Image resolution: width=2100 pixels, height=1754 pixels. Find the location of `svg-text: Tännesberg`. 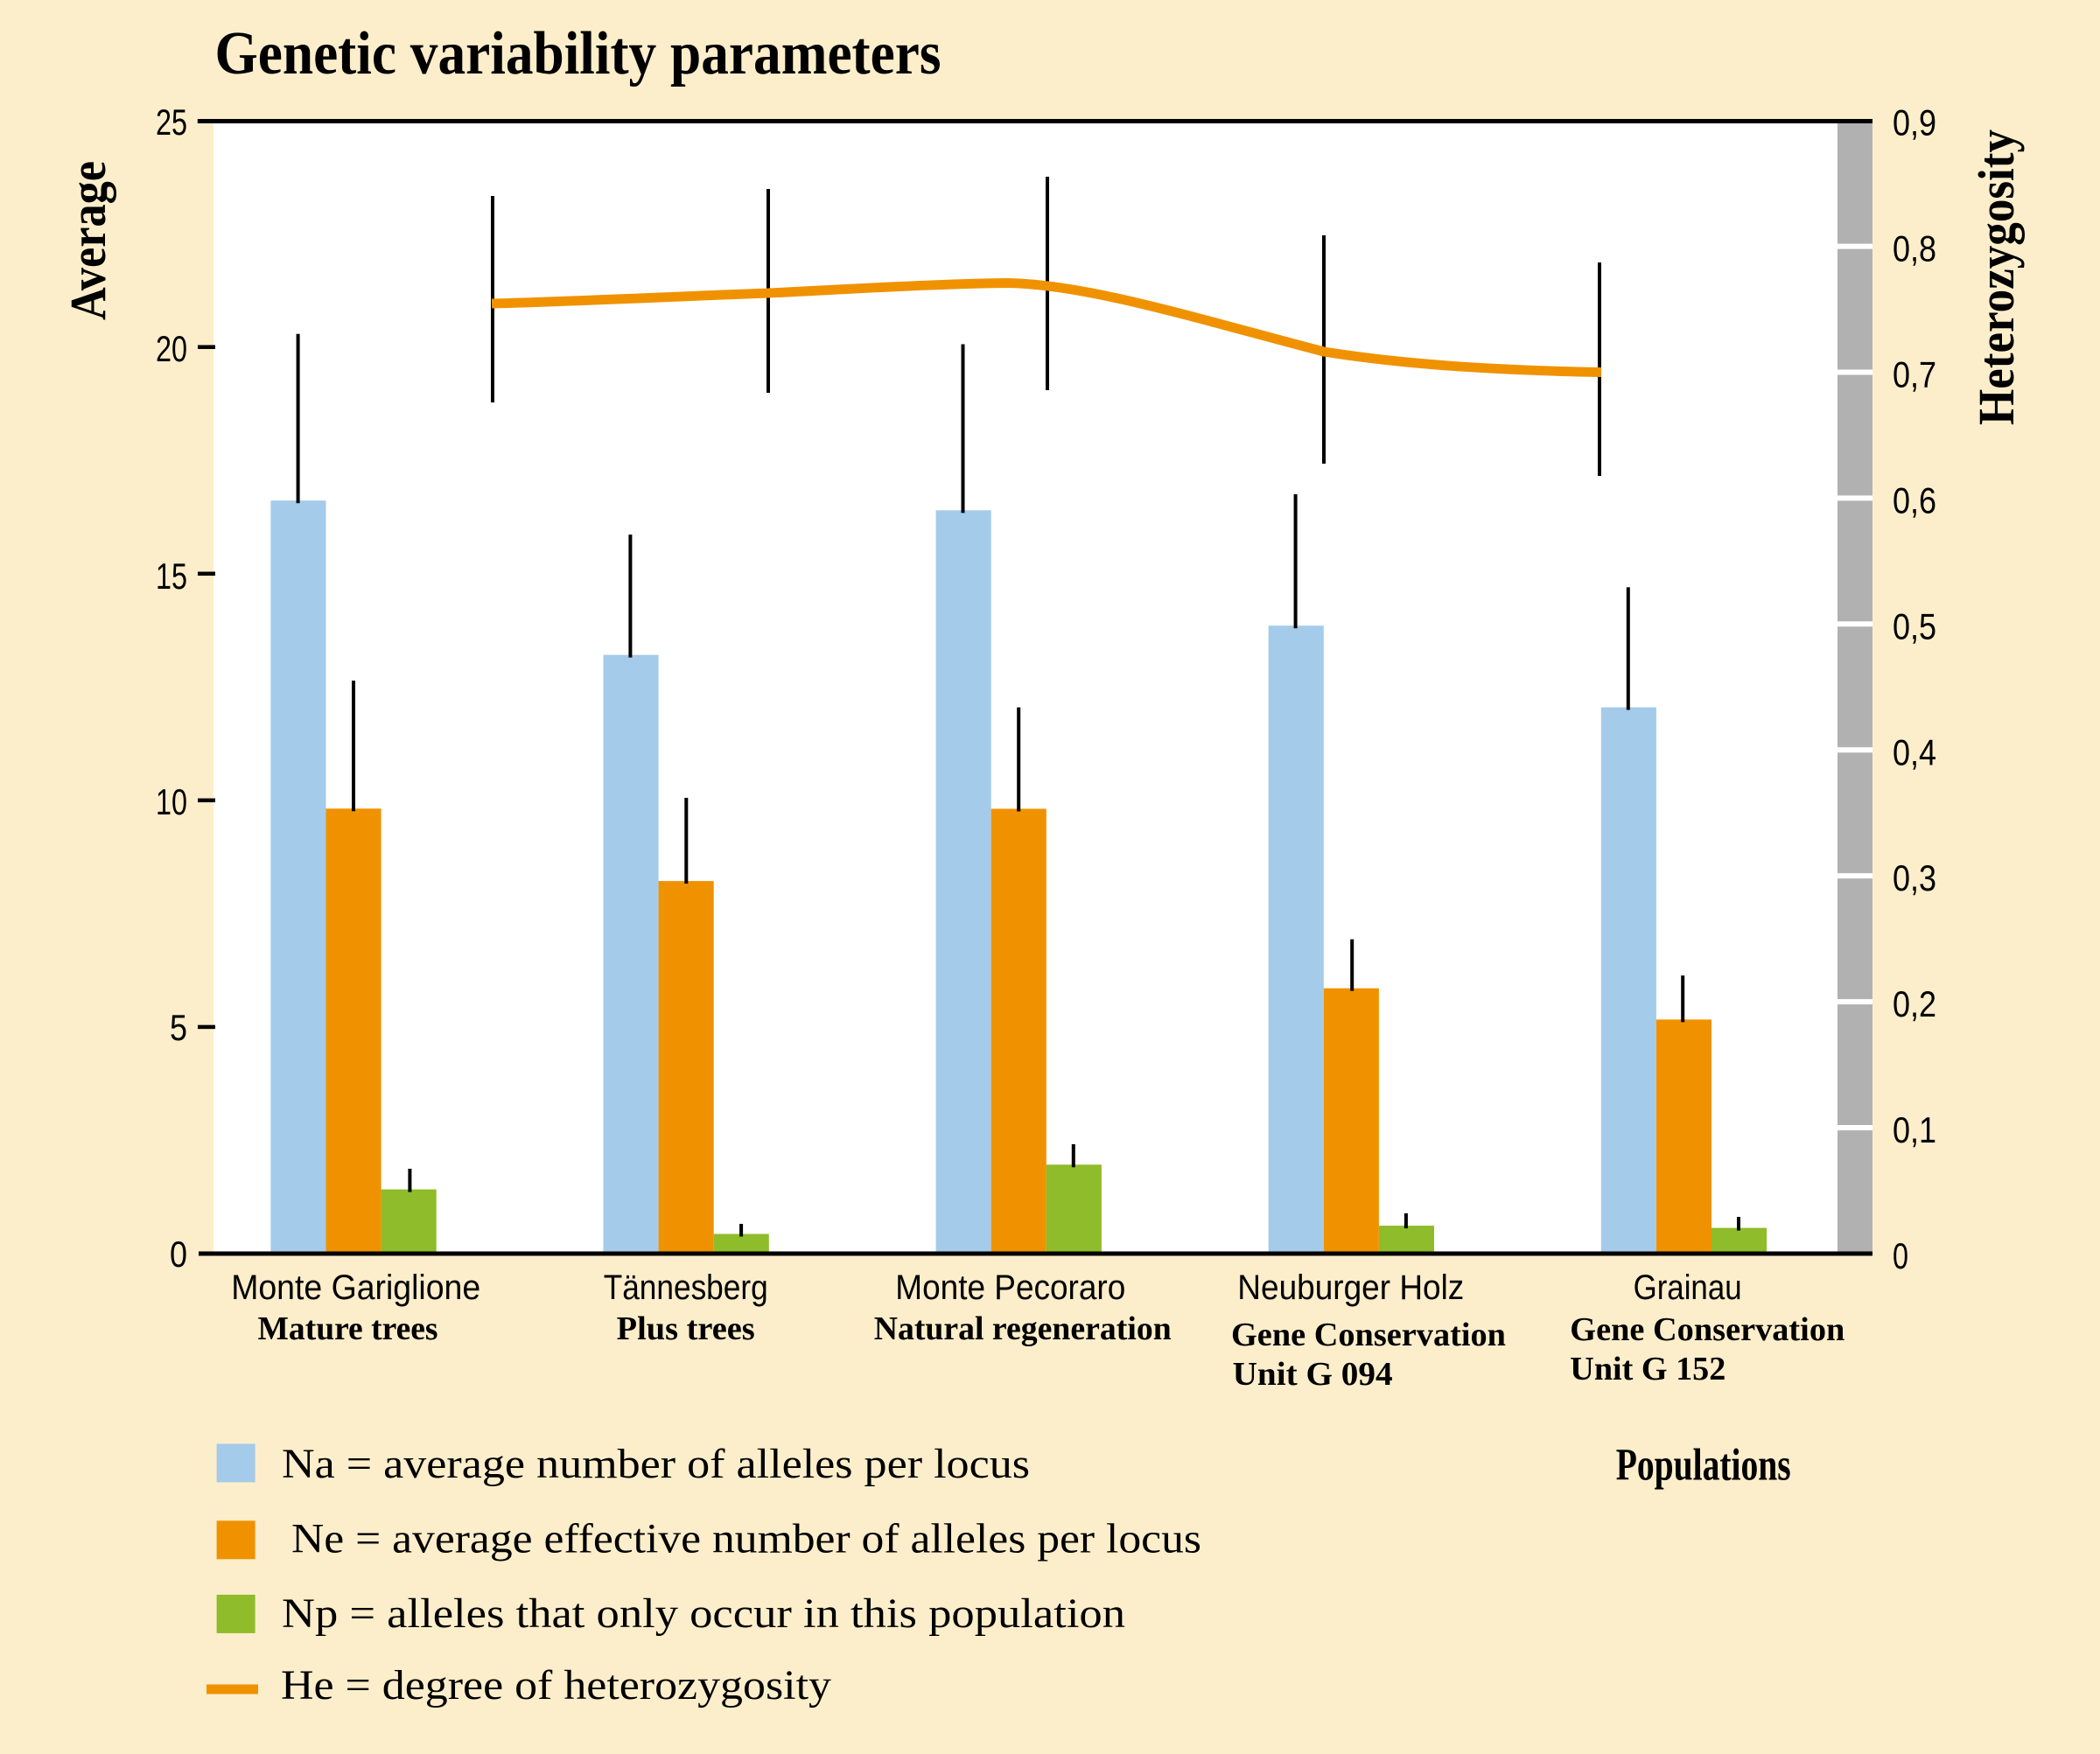

svg-text: Tännesberg is located at coordinates (686, 1287).